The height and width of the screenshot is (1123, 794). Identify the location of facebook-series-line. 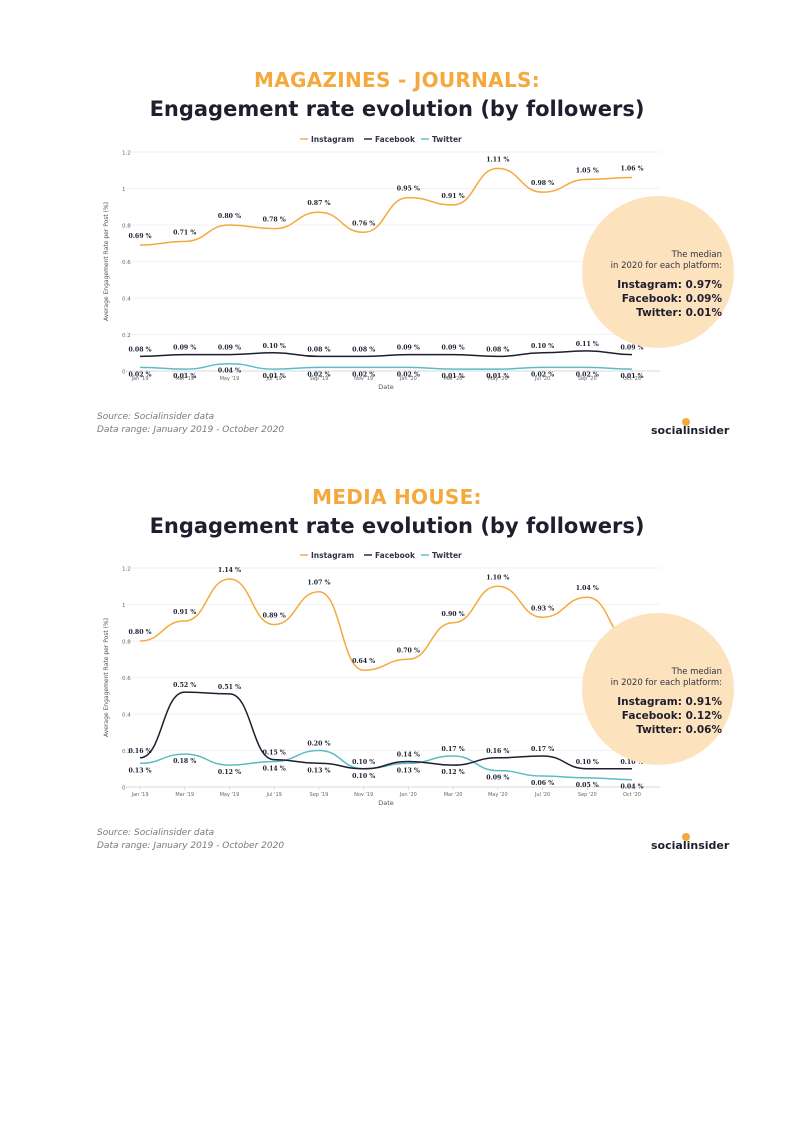
(386, 354).